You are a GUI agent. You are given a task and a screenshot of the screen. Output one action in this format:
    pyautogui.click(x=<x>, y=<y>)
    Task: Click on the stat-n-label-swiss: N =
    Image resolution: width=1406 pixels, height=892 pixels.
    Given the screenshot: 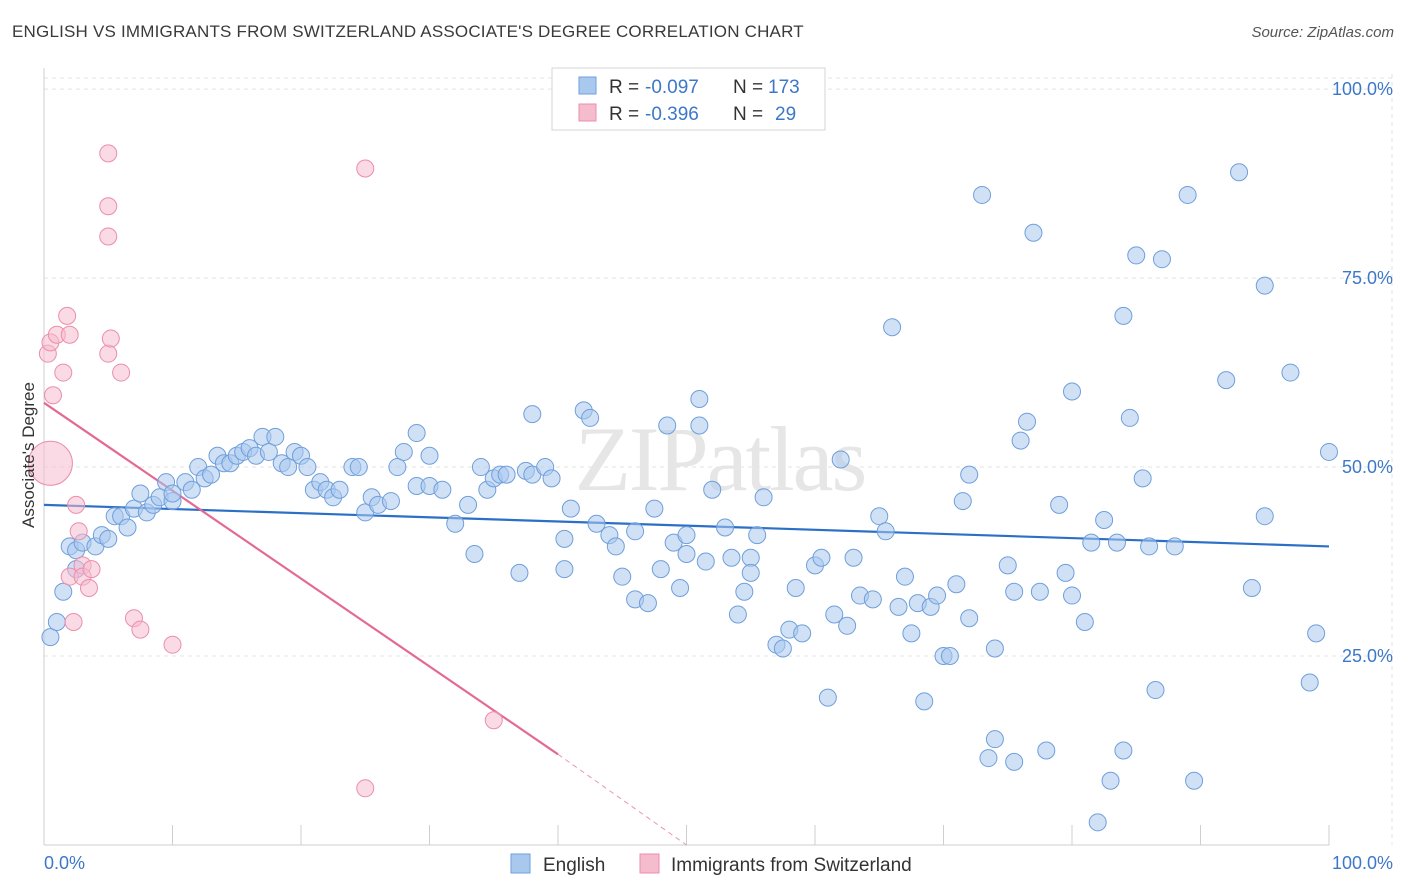 What is the action you would take?
    pyautogui.click(x=748, y=114)
    